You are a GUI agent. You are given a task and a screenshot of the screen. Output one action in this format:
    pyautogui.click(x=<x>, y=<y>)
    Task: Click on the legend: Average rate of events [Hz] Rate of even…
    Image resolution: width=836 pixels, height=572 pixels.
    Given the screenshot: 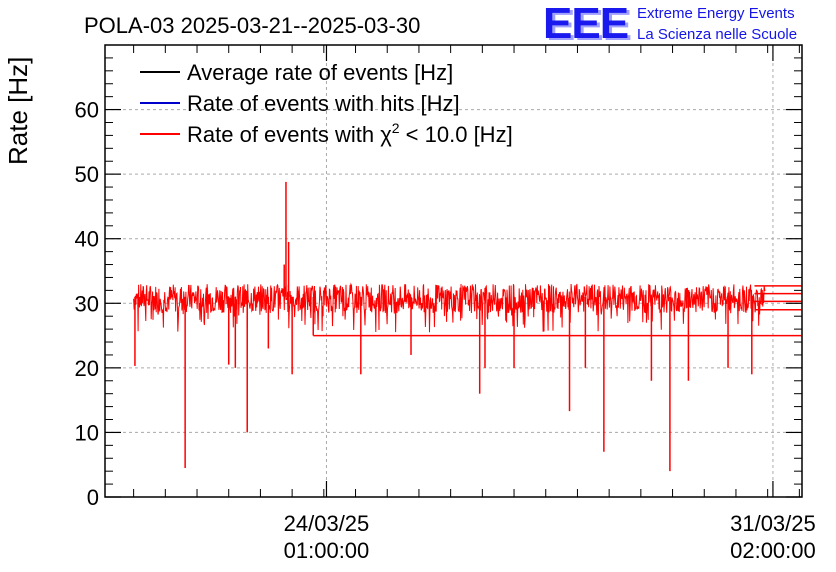 What is the action you would take?
    pyautogui.click(x=326, y=103)
    